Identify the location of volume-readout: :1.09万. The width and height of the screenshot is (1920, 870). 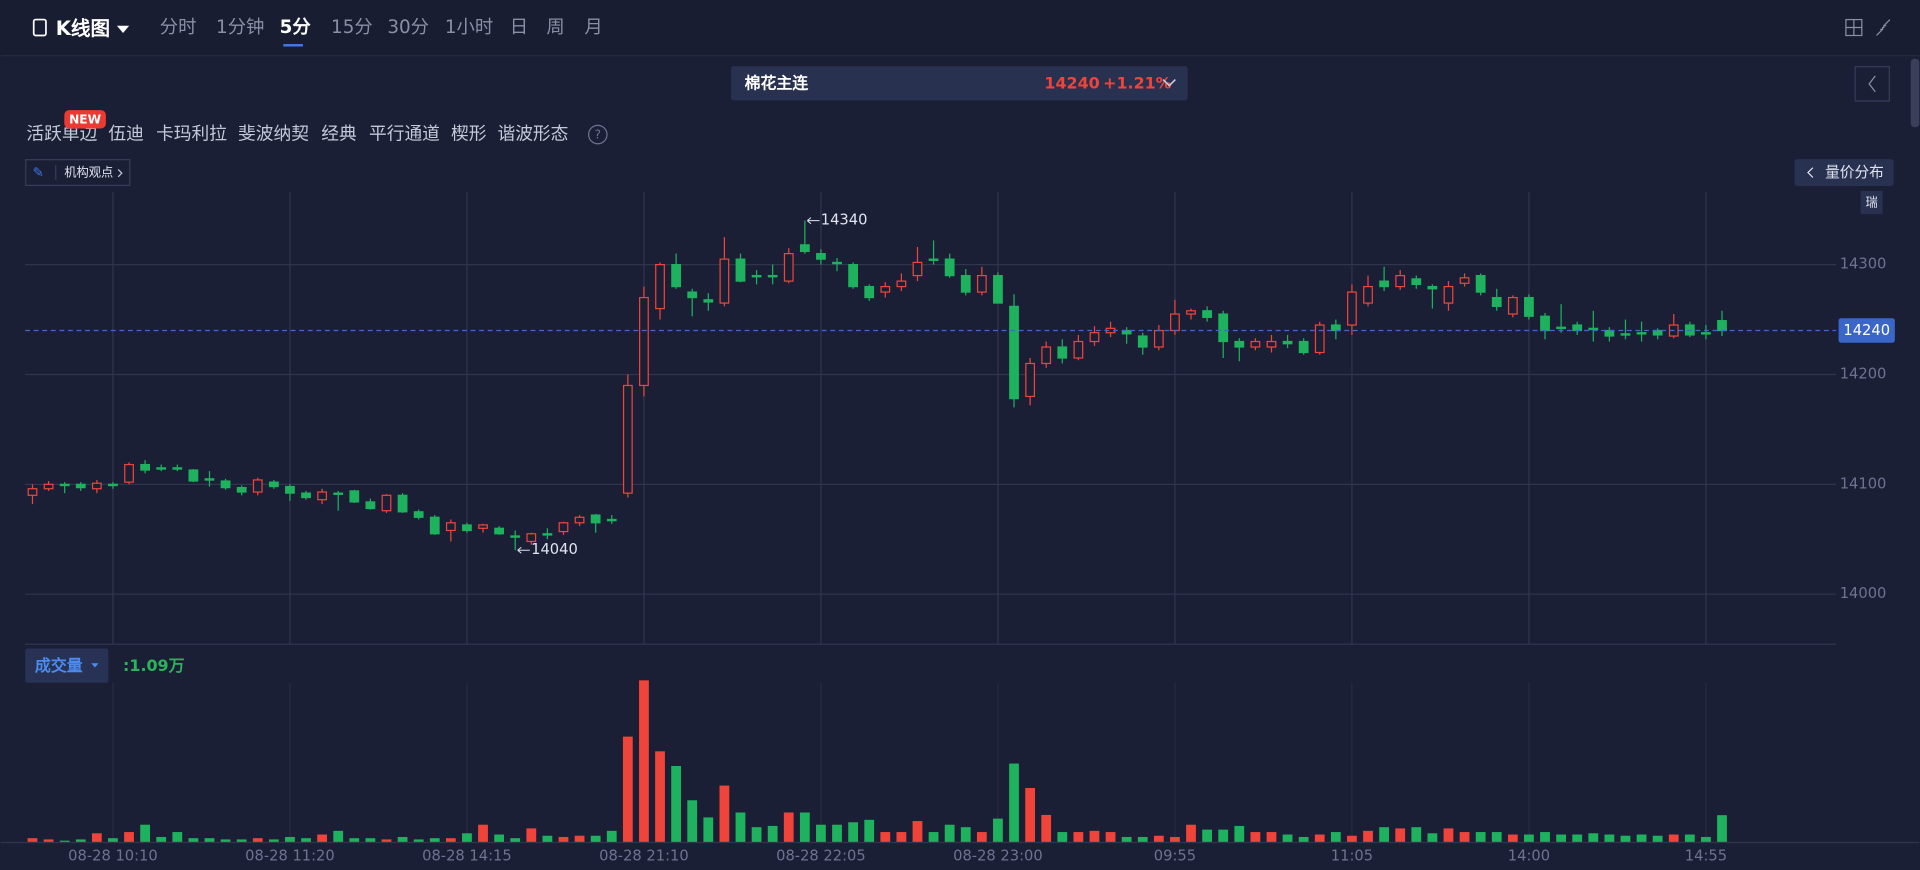
(154, 665).